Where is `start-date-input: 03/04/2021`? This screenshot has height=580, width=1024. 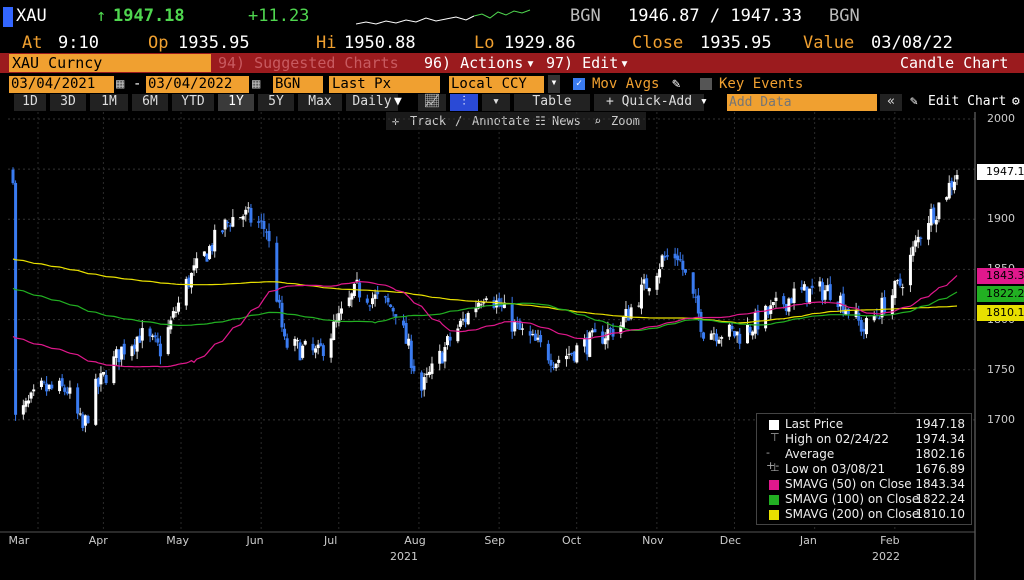
start-date-input: 03/04/2021 is located at coordinates (61, 84).